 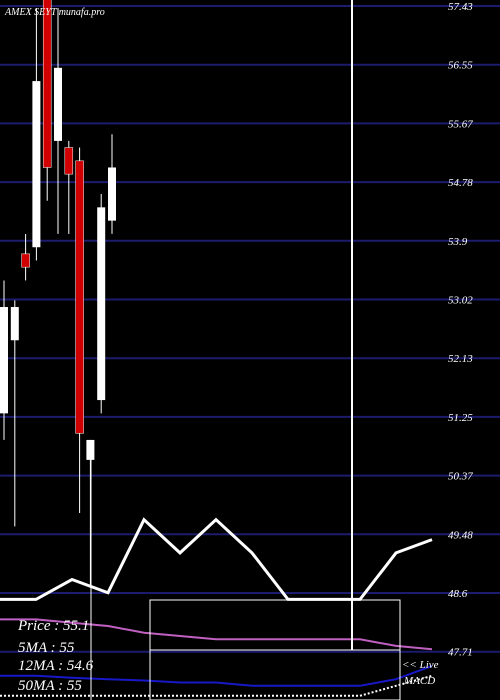 What do you see at coordinates (458, 594) in the screenshot?
I see `y-tick-label: 48.6` at bounding box center [458, 594].